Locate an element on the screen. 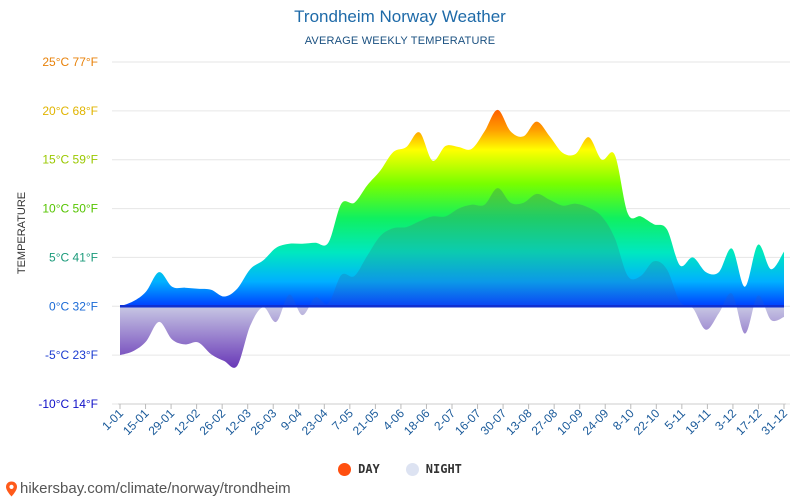 This screenshot has height=500, width=800. x-tick-label: 27-08 is located at coordinates (545, 422).